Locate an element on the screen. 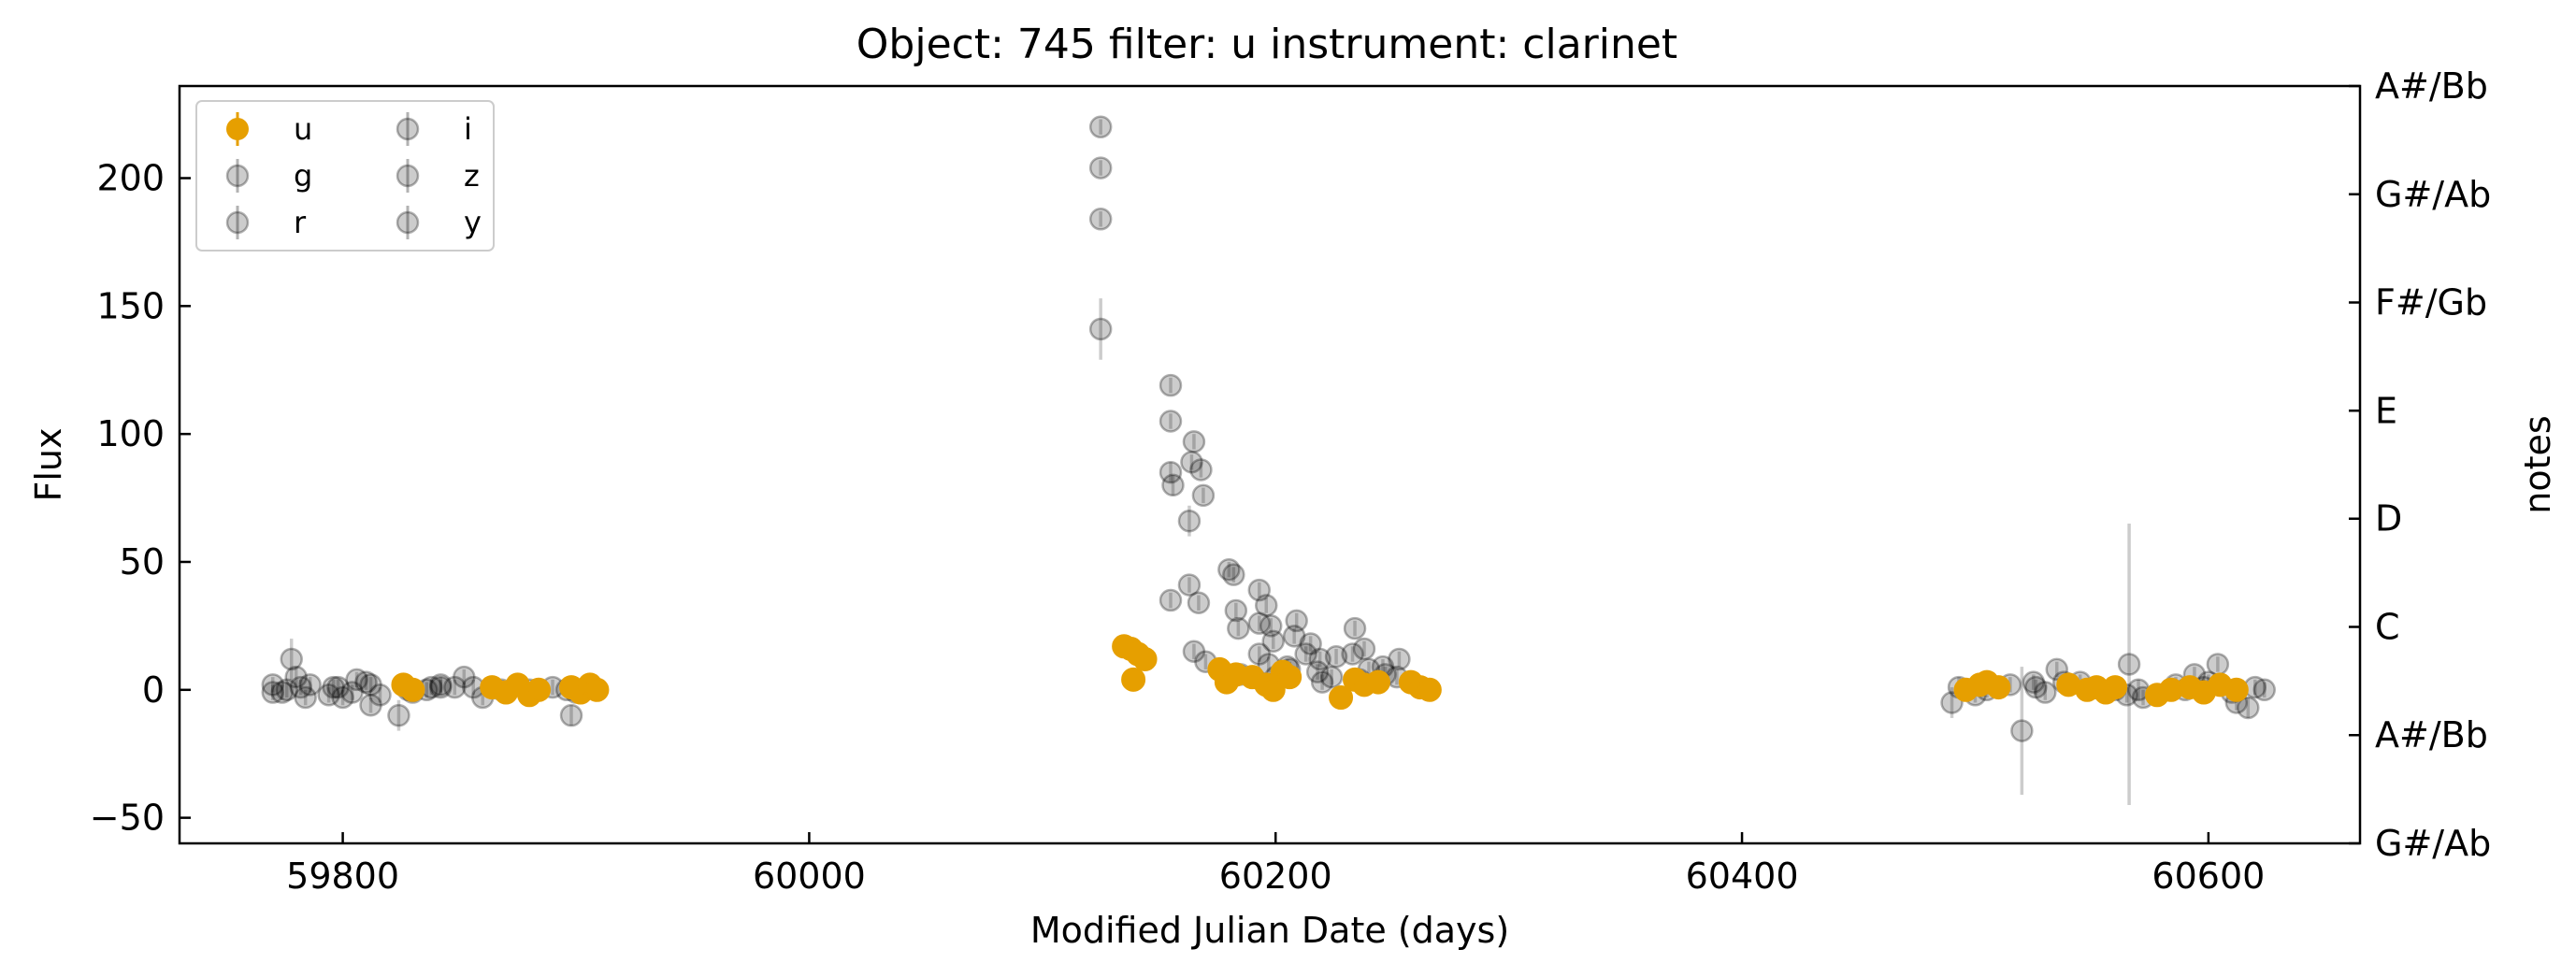 The height and width of the screenshot is (978, 2576). x-tick-label: 60200 is located at coordinates (1276, 876).